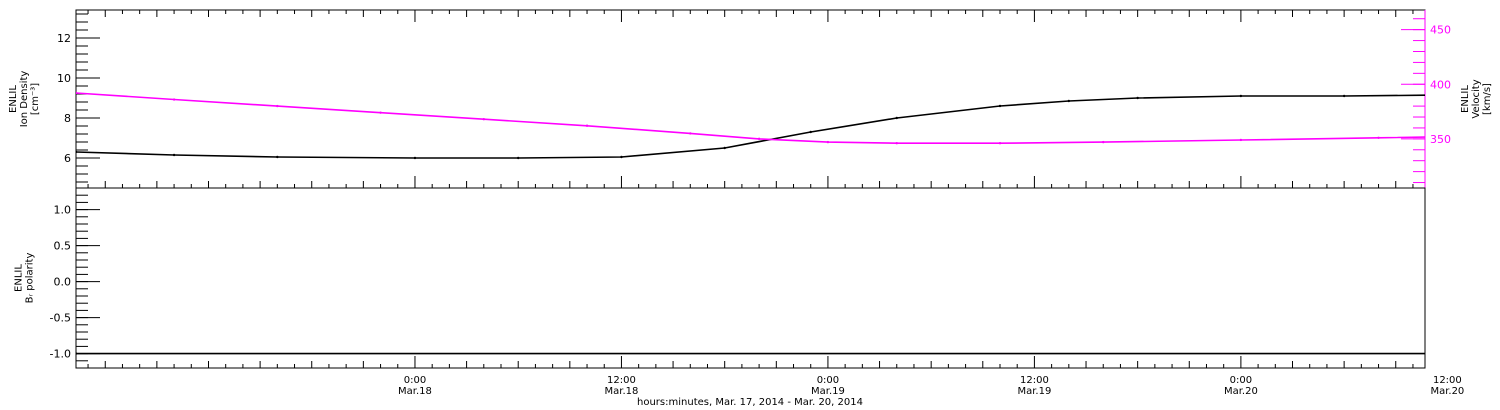 This screenshot has height=410, width=1500. Describe the element at coordinates (67, 158) in the screenshot. I see `density-axis-tick-label: 6` at that location.